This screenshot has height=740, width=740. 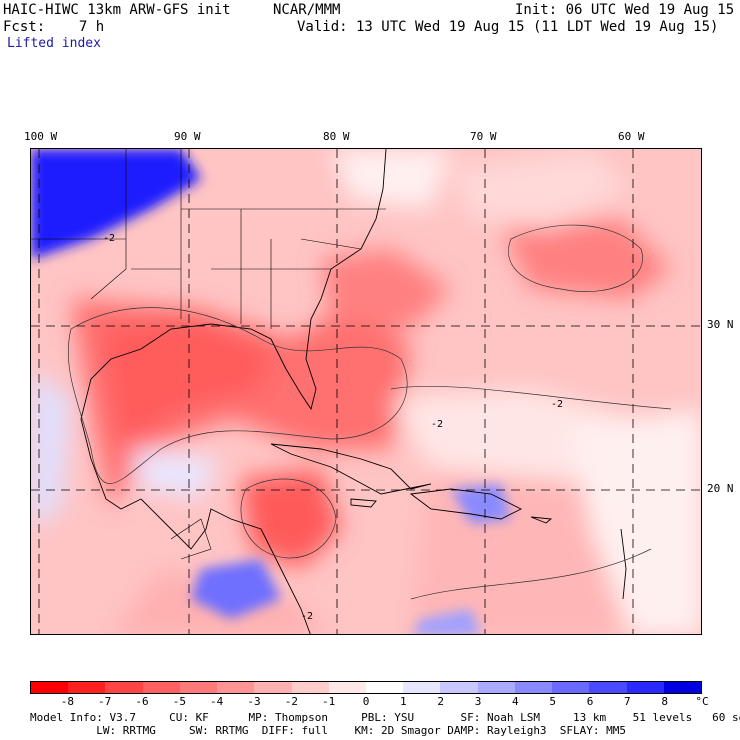 What do you see at coordinates (41, 136) in the screenshot?
I see `lon-label-100w: 100 W` at bounding box center [41, 136].